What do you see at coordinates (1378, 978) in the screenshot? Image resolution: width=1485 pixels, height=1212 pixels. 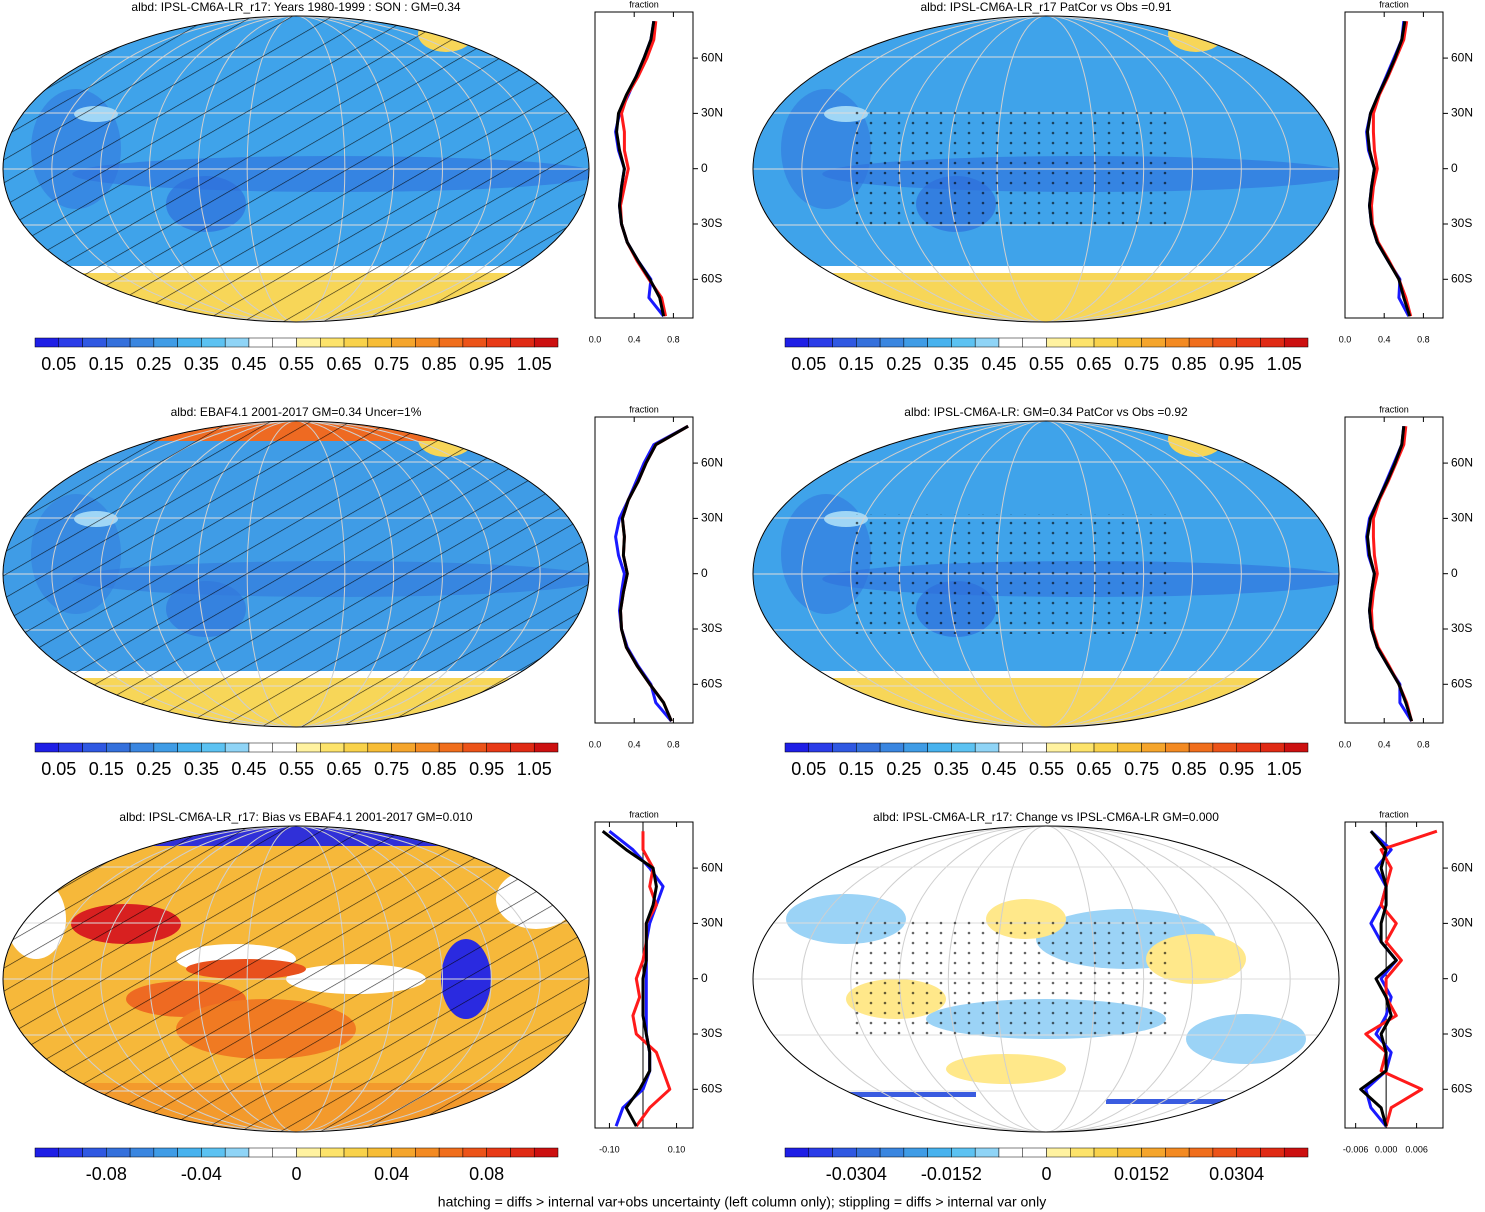 I see `profile-line` at bounding box center [1378, 978].